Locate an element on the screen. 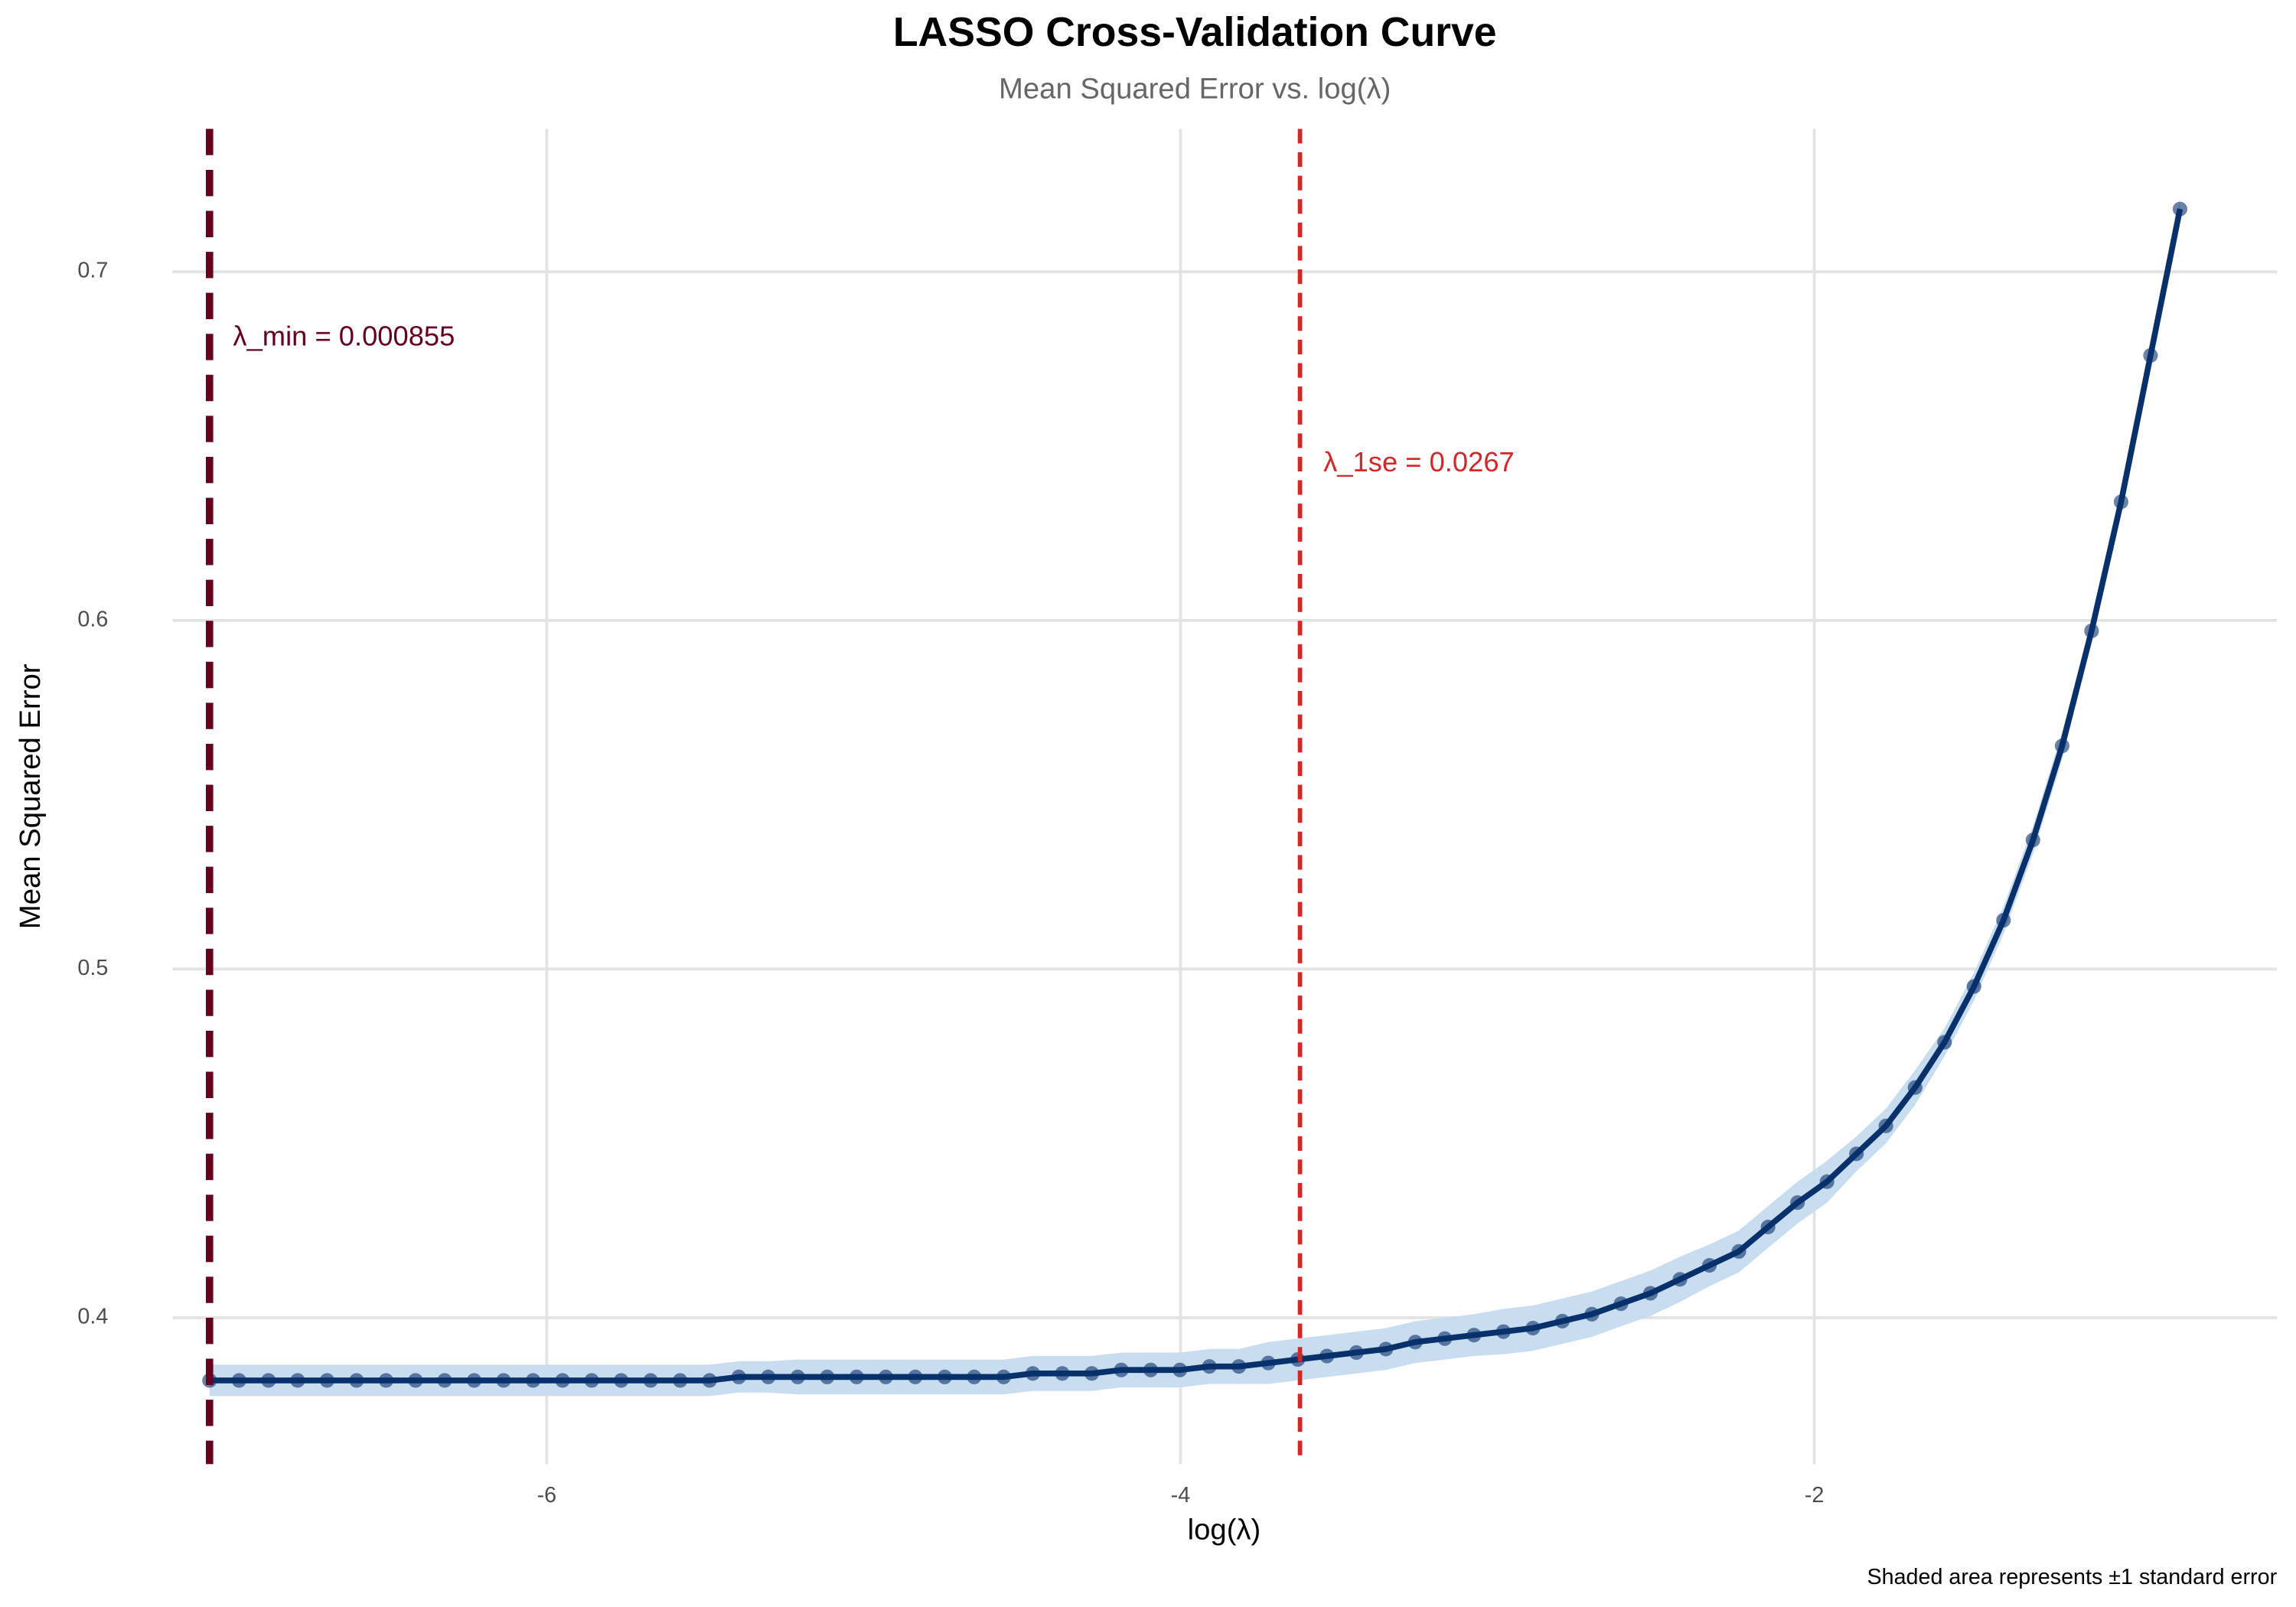 This screenshot has width=2296, height=1607. x-tick-label: -6 is located at coordinates (547, 1495).